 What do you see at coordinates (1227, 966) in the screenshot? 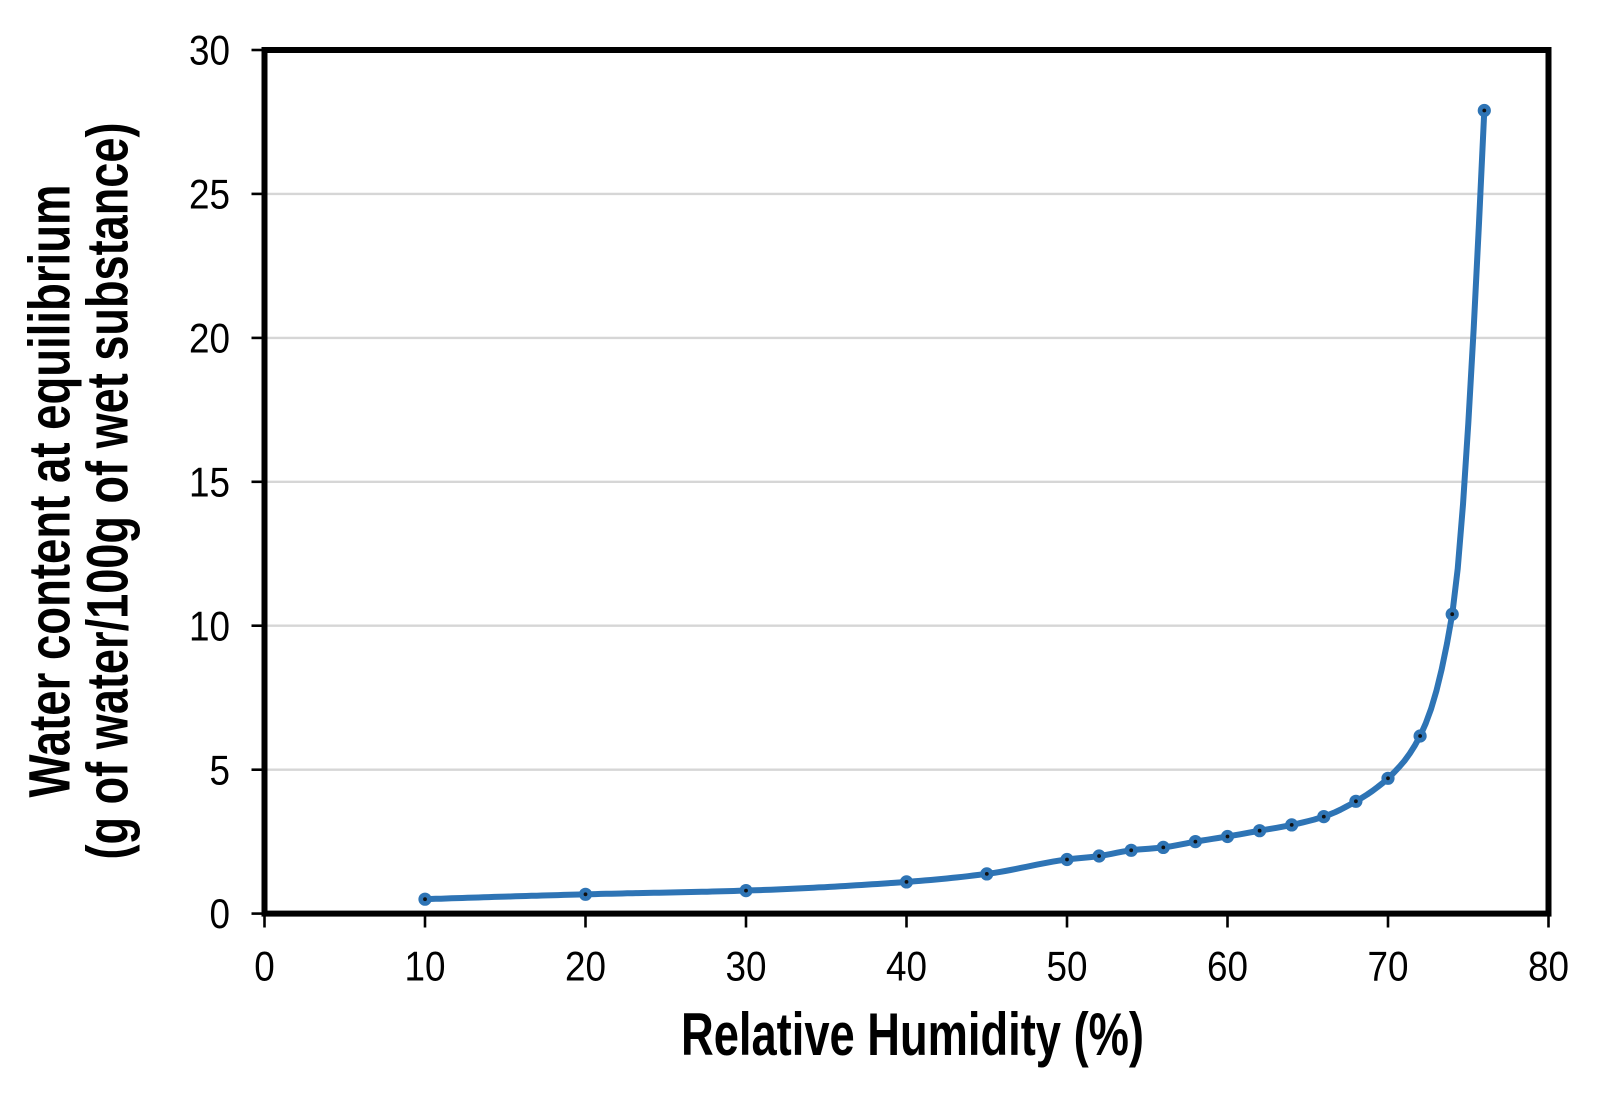
I see `svg-text: 60` at bounding box center [1227, 966].